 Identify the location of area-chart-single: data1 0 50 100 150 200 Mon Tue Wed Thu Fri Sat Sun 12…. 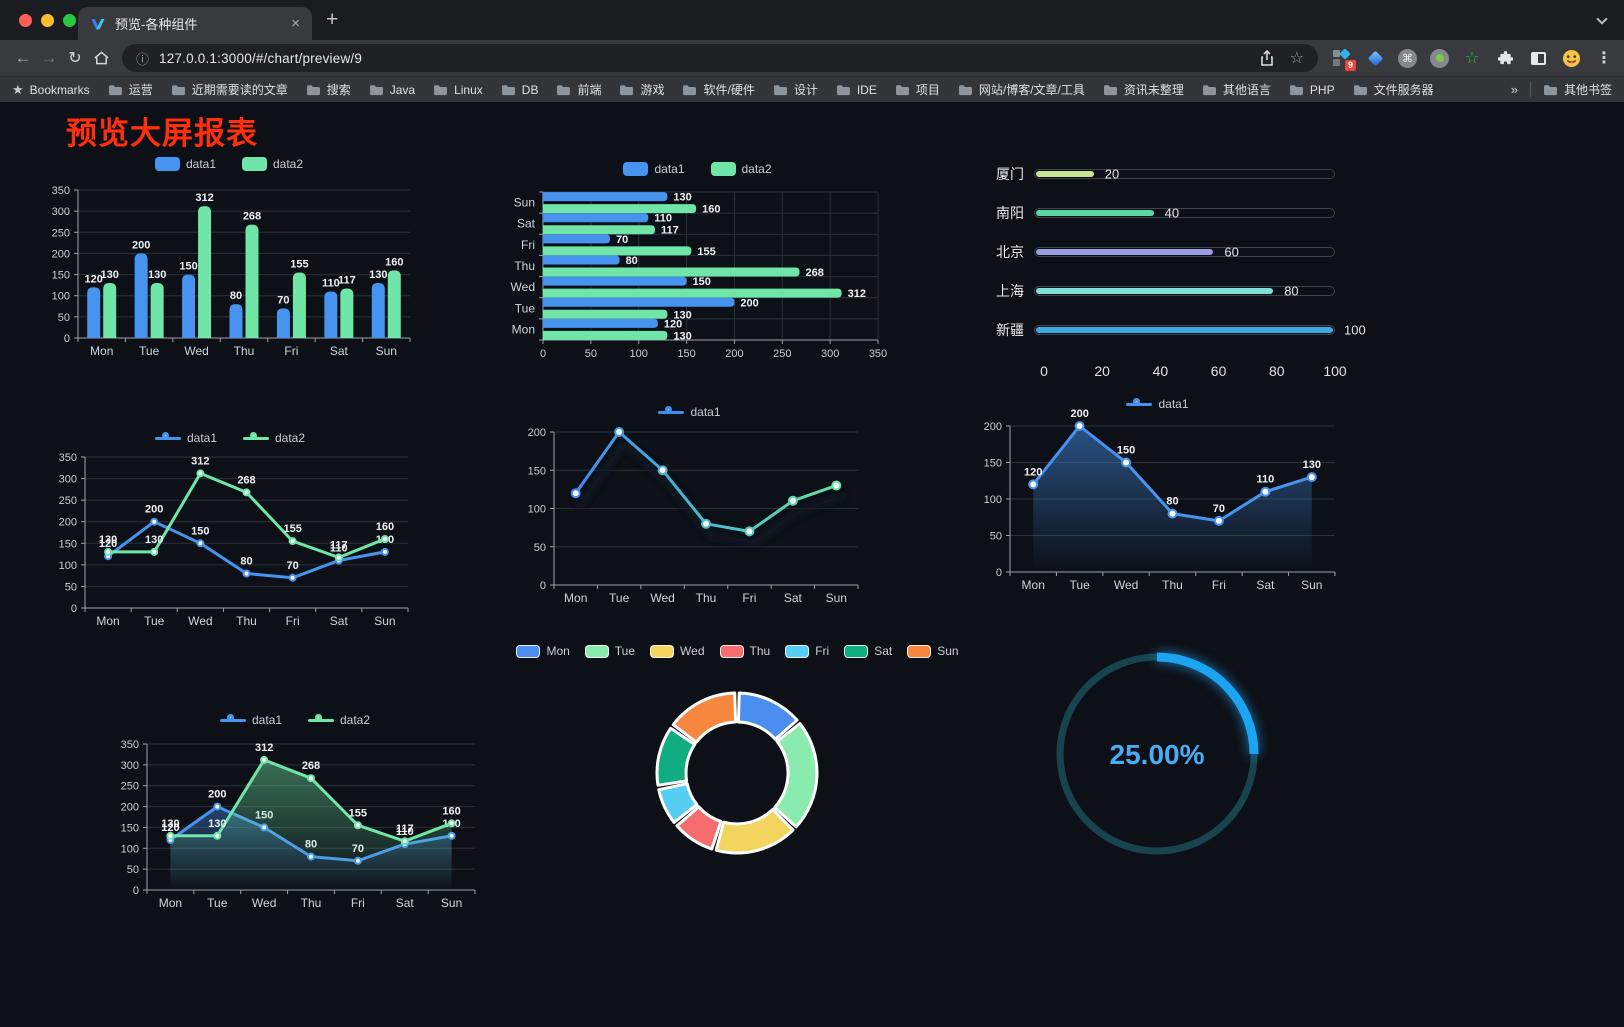
(1157, 495).